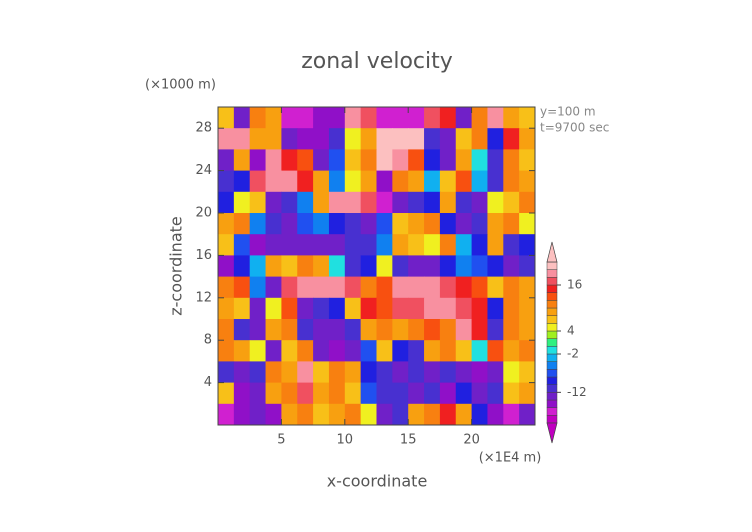 The image size is (752, 532). What do you see at coordinates (176, 266) in the screenshot?
I see `y-axis-label: z-coordinate` at bounding box center [176, 266].